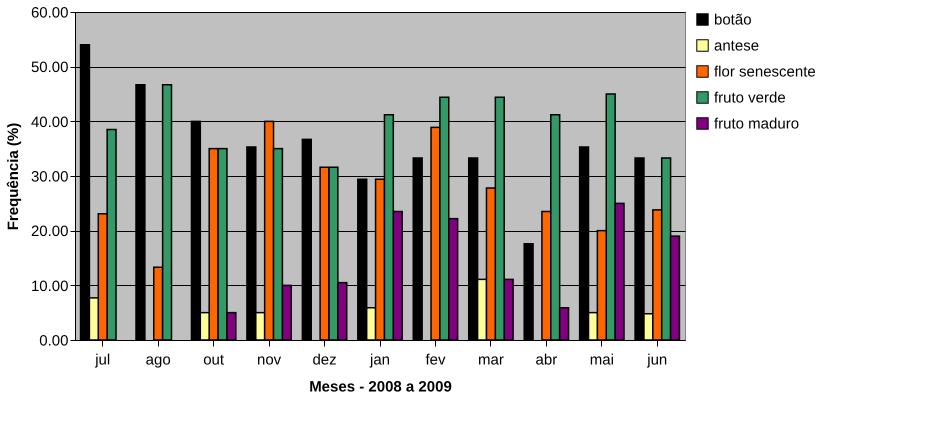  What do you see at coordinates (547, 360) in the screenshot?
I see `x-tick-label: abr` at bounding box center [547, 360].